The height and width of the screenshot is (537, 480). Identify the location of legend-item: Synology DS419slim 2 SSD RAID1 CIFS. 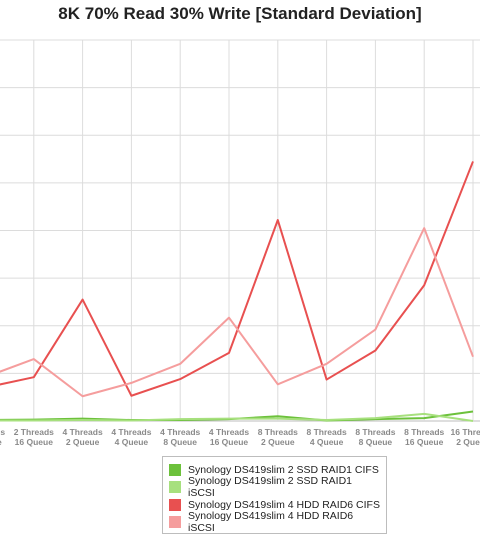
(274, 470).